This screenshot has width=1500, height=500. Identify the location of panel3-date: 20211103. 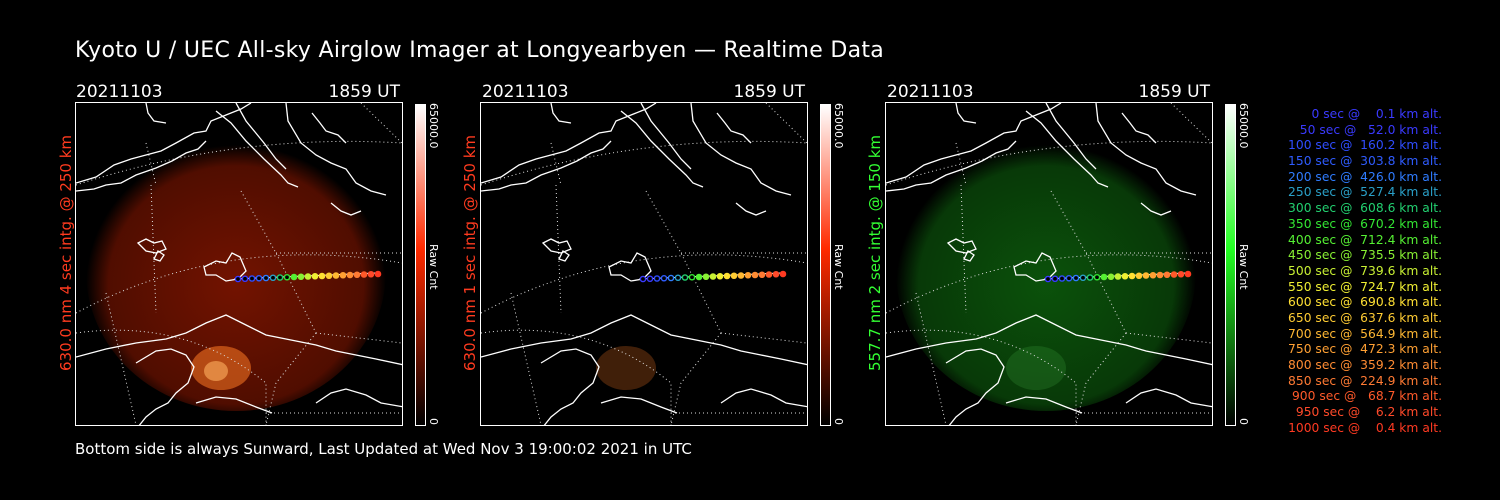
(930, 92).